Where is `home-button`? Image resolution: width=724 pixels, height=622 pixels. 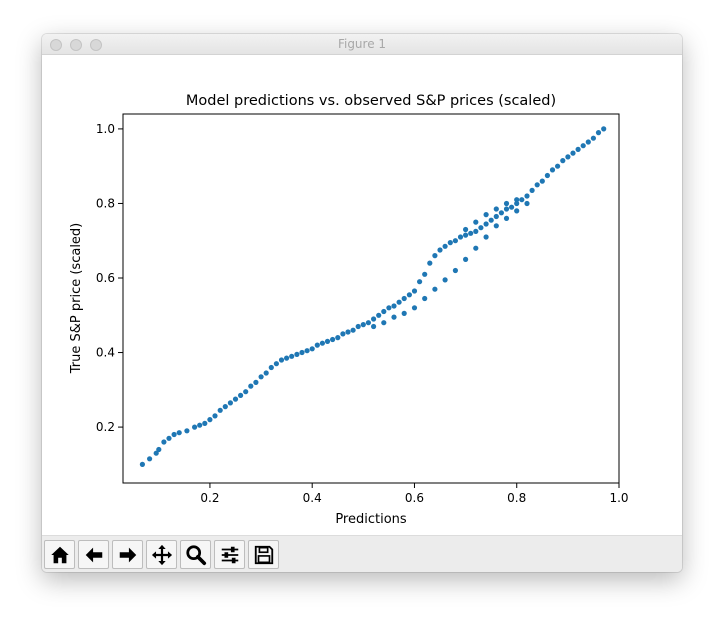
home-button is located at coordinates (59, 554).